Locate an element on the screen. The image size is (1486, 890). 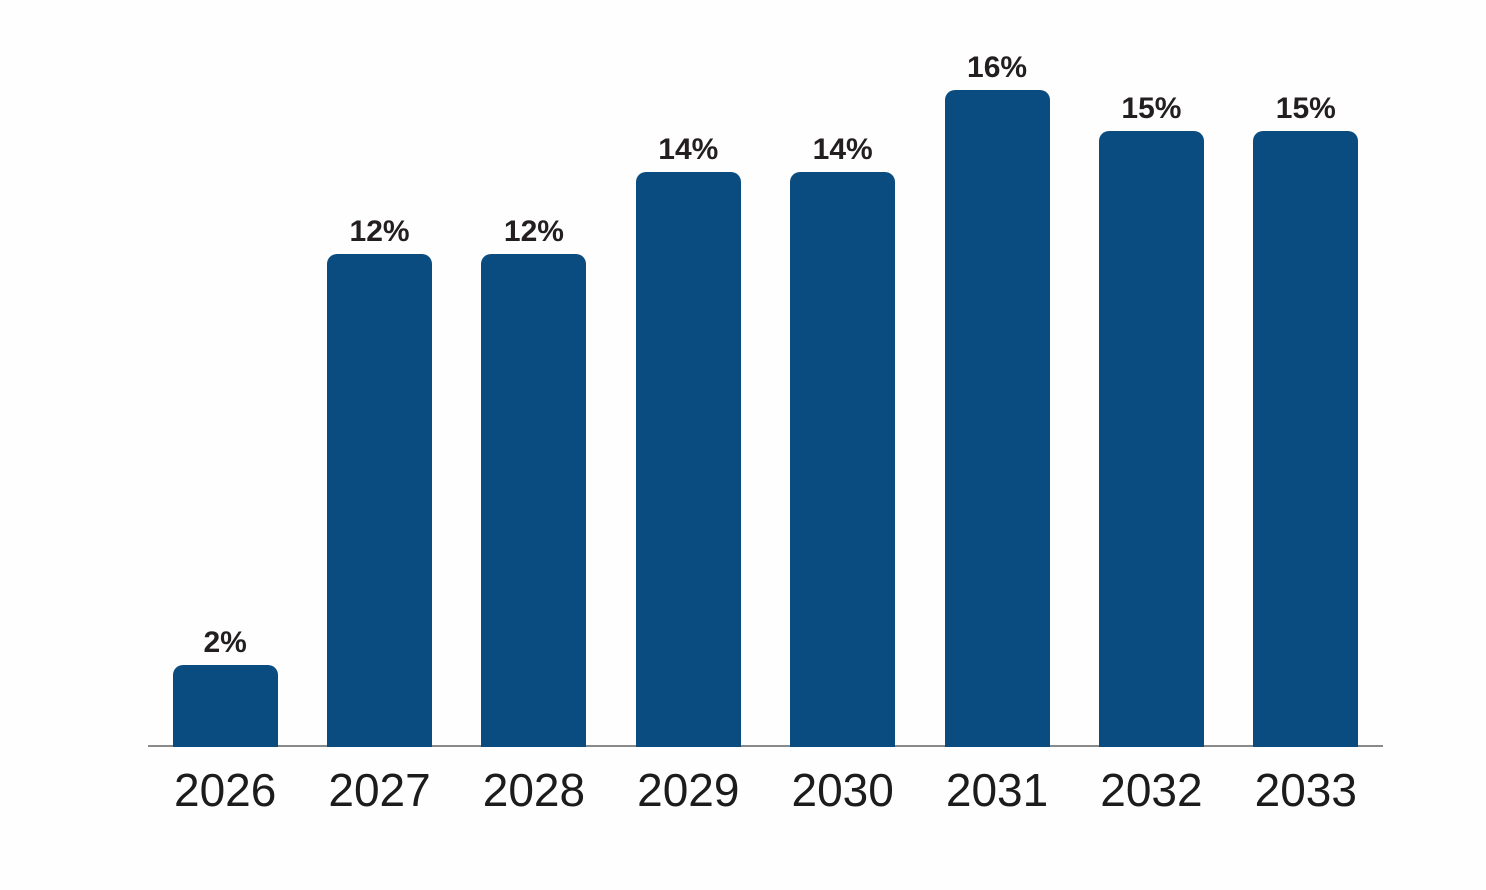
x-tick-label-2033: 2033 is located at coordinates (1305, 790).